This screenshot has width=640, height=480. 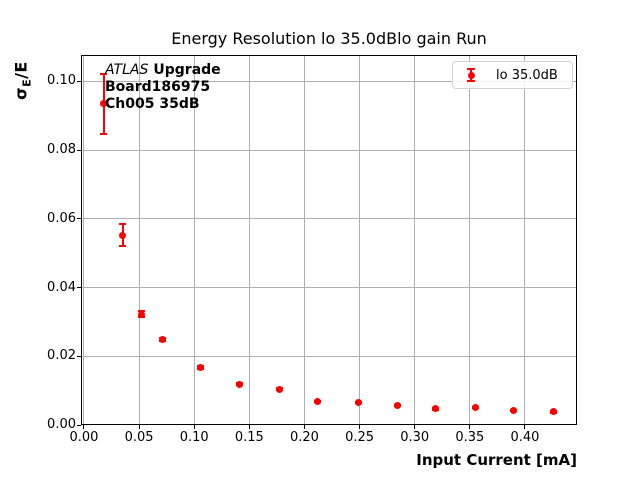 What do you see at coordinates (61, 356) in the screenshot?
I see `y-tick-label: 0.02` at bounding box center [61, 356].